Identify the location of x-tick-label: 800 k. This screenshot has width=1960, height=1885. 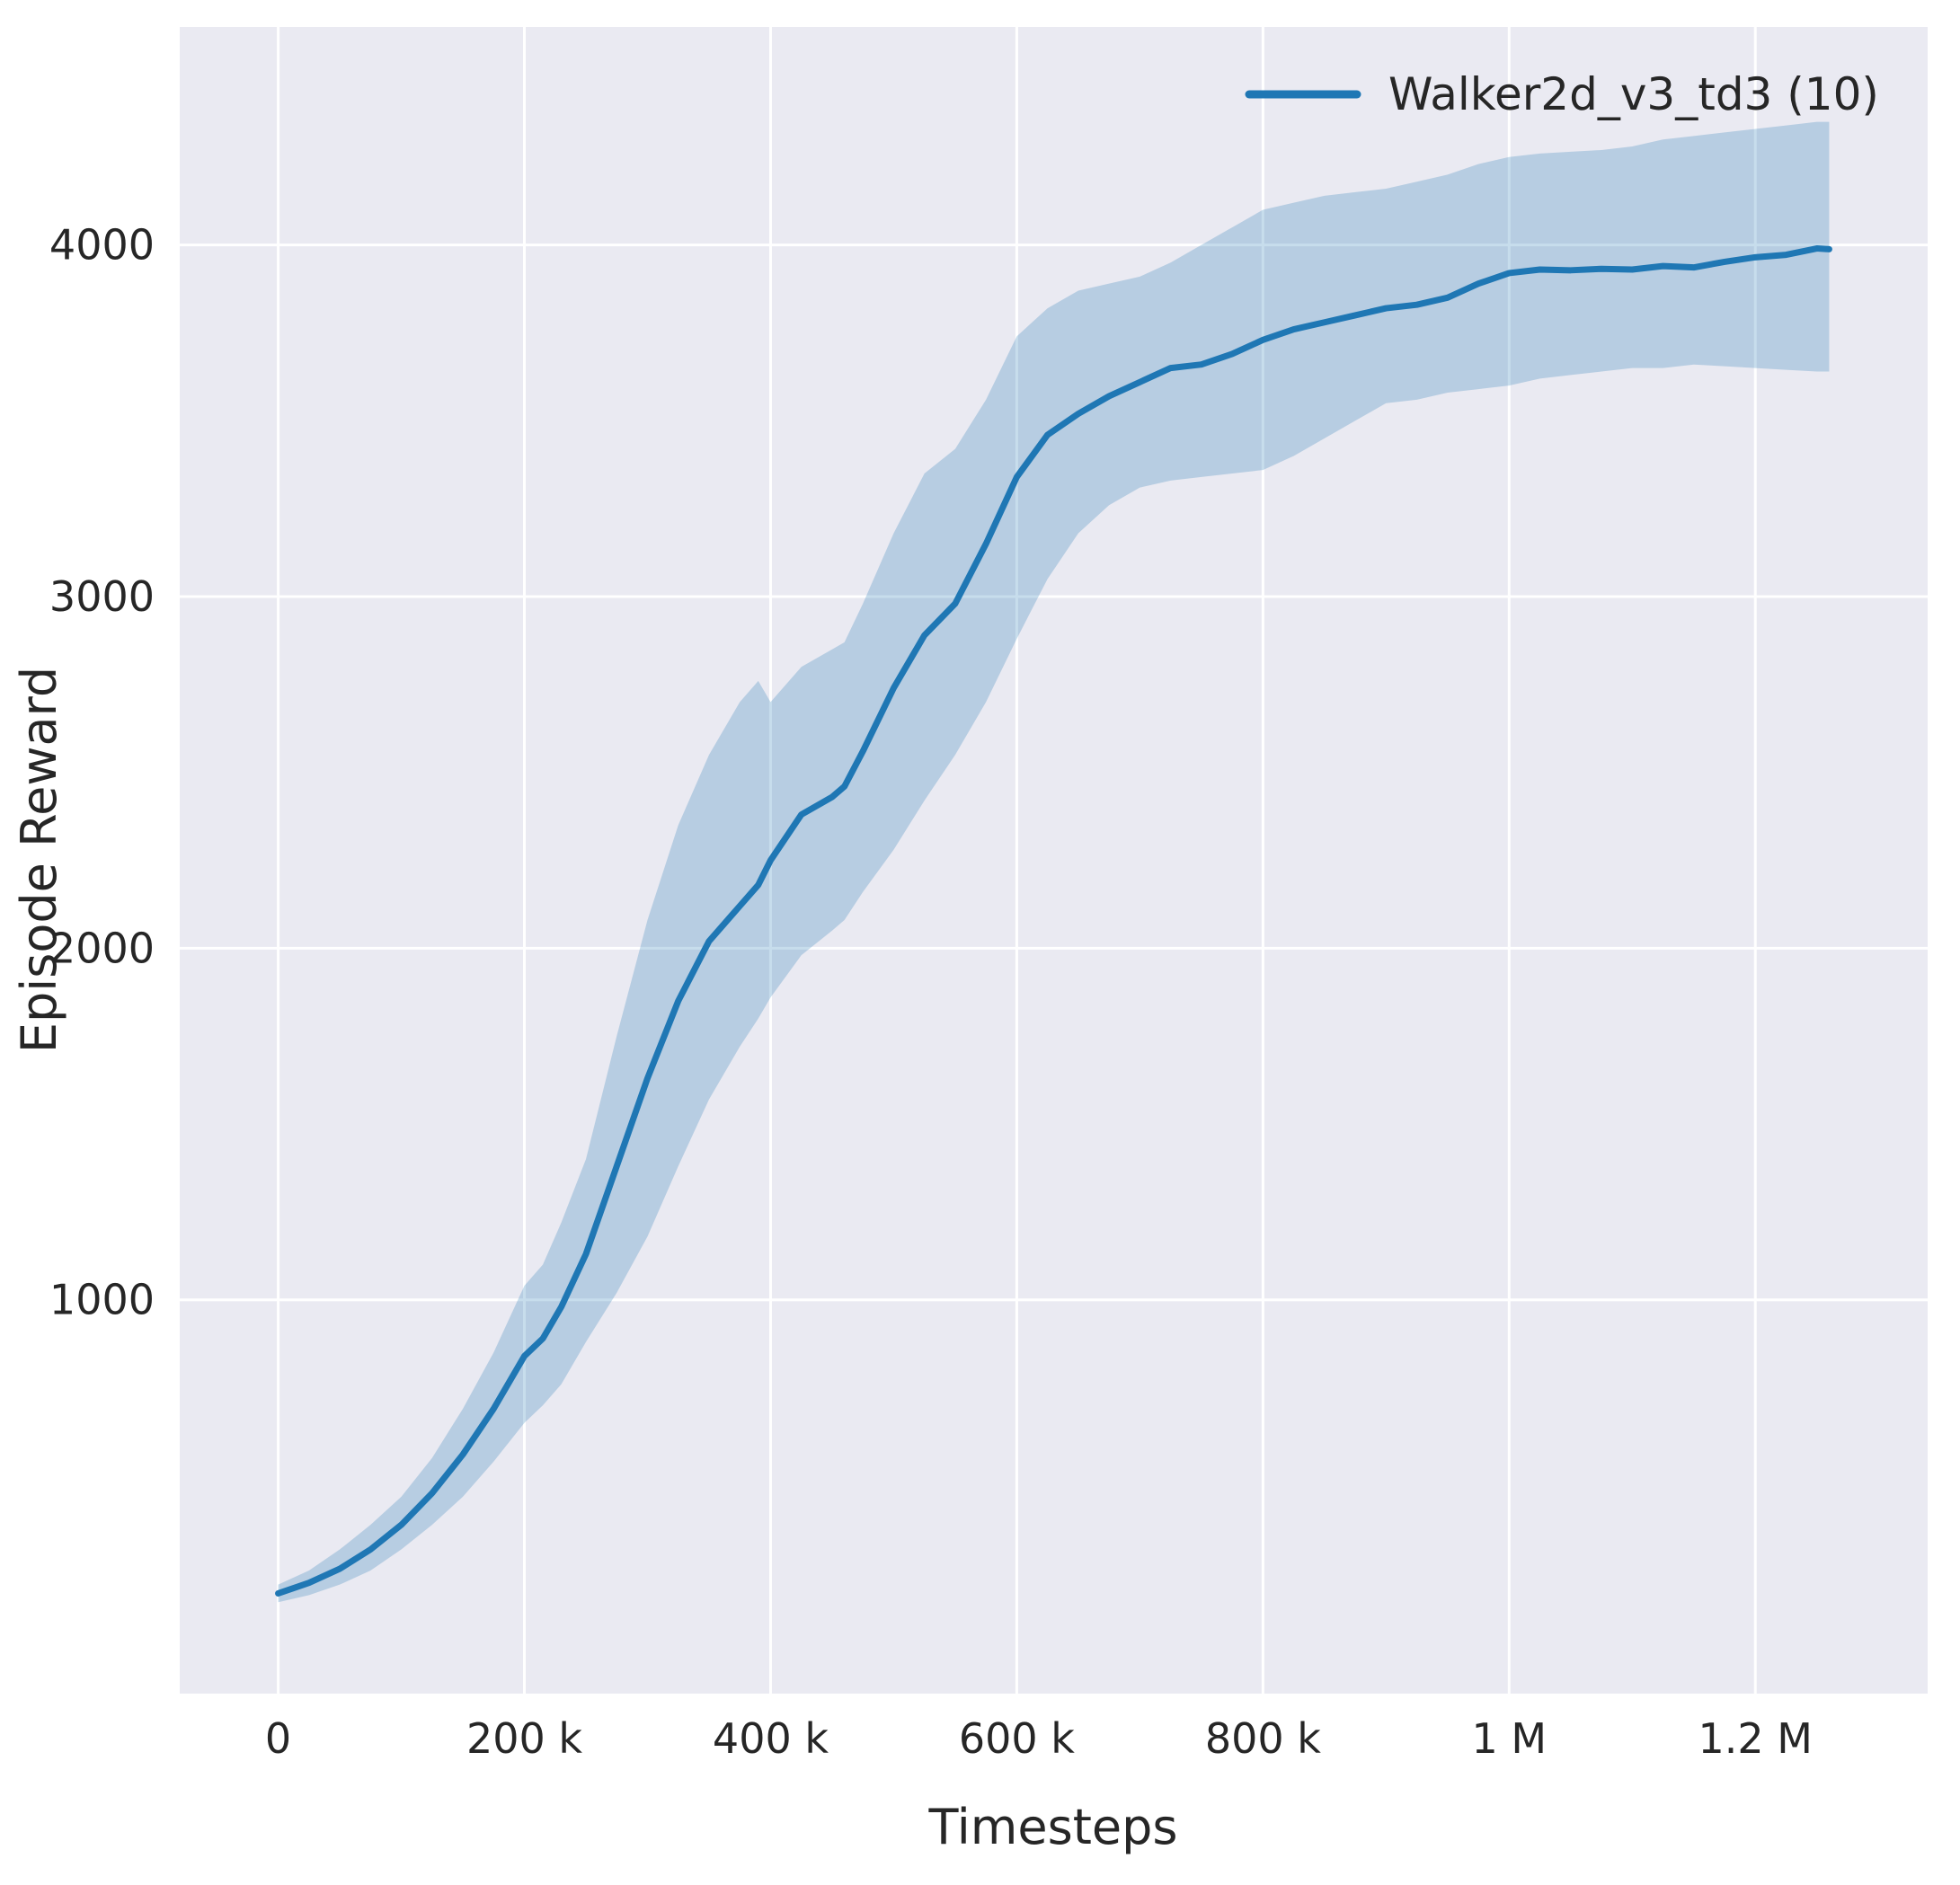
(1263, 1738).